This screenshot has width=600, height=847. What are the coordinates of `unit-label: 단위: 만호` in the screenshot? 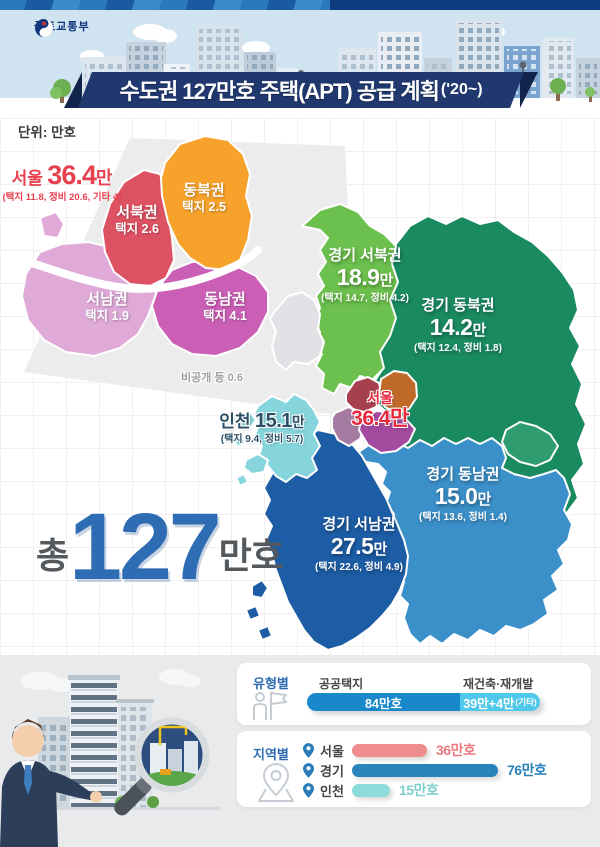 It's located at (47, 132).